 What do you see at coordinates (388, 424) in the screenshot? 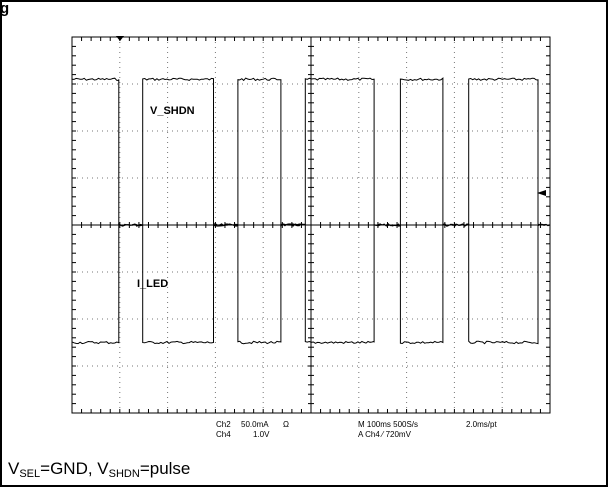
I see `timebase-readout: M 100ms 500S/s` at bounding box center [388, 424].